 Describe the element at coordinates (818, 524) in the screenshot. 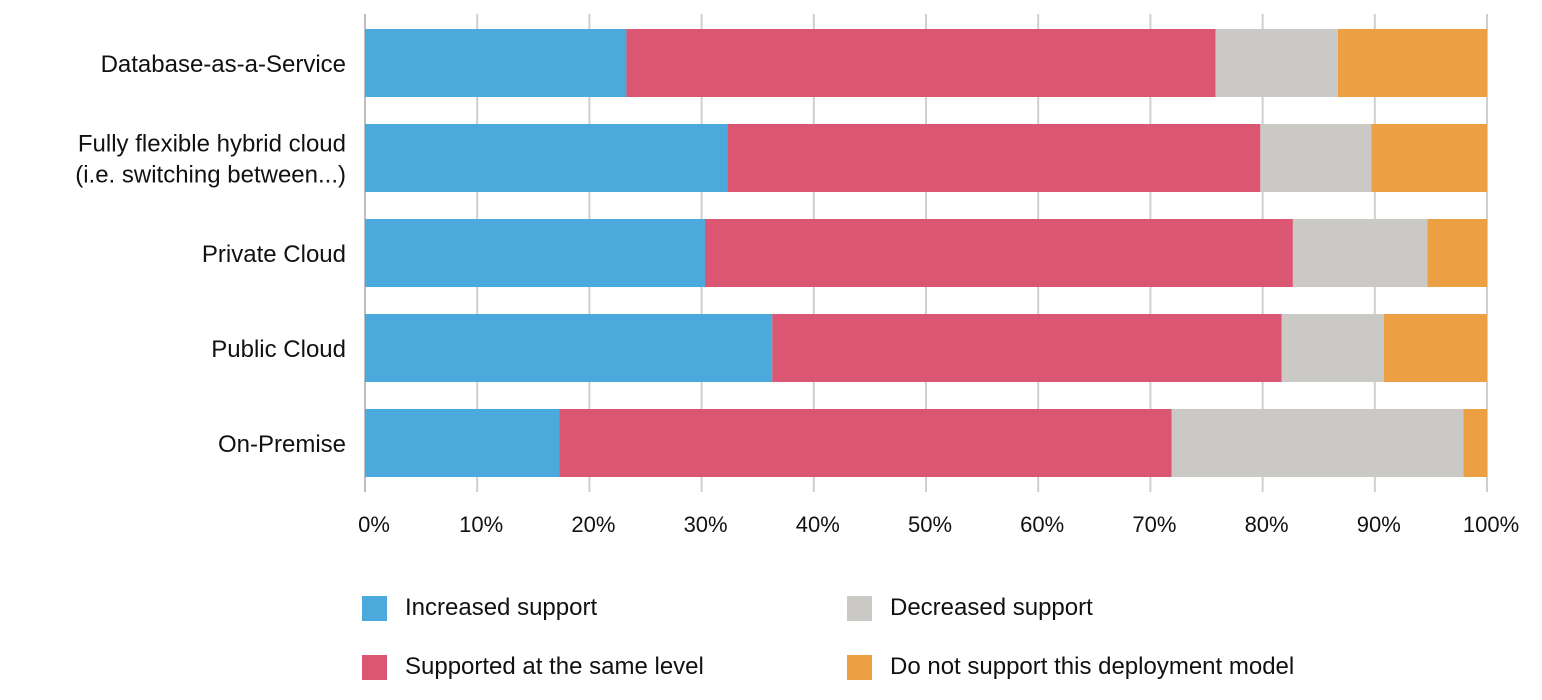

I see `x-tick-label: 40%` at that location.